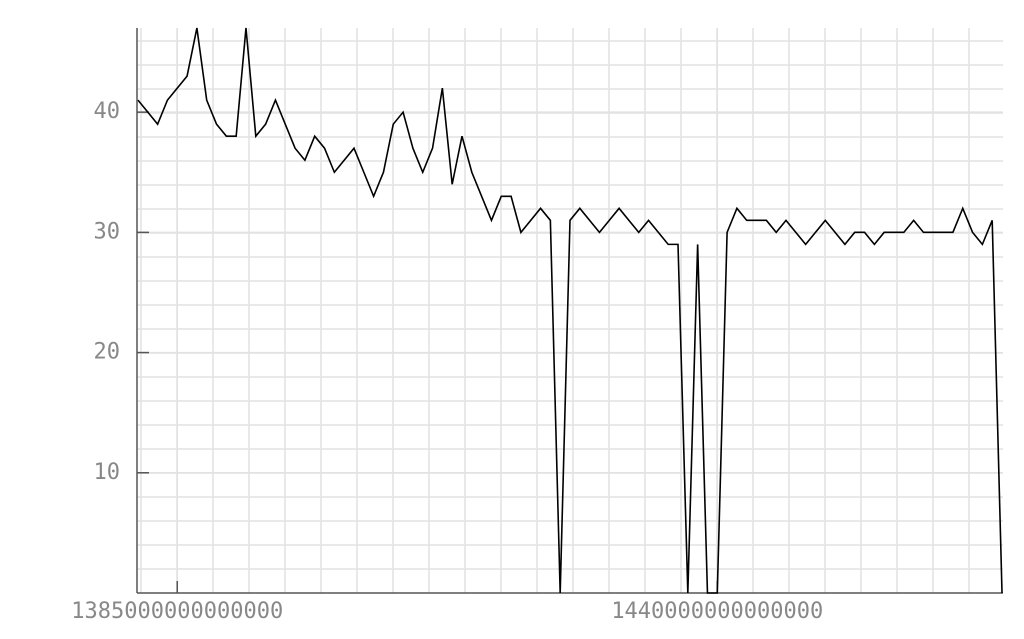 The image size is (1024, 639). What do you see at coordinates (107, 231) in the screenshot?
I see `y-tick-label: 30` at bounding box center [107, 231].